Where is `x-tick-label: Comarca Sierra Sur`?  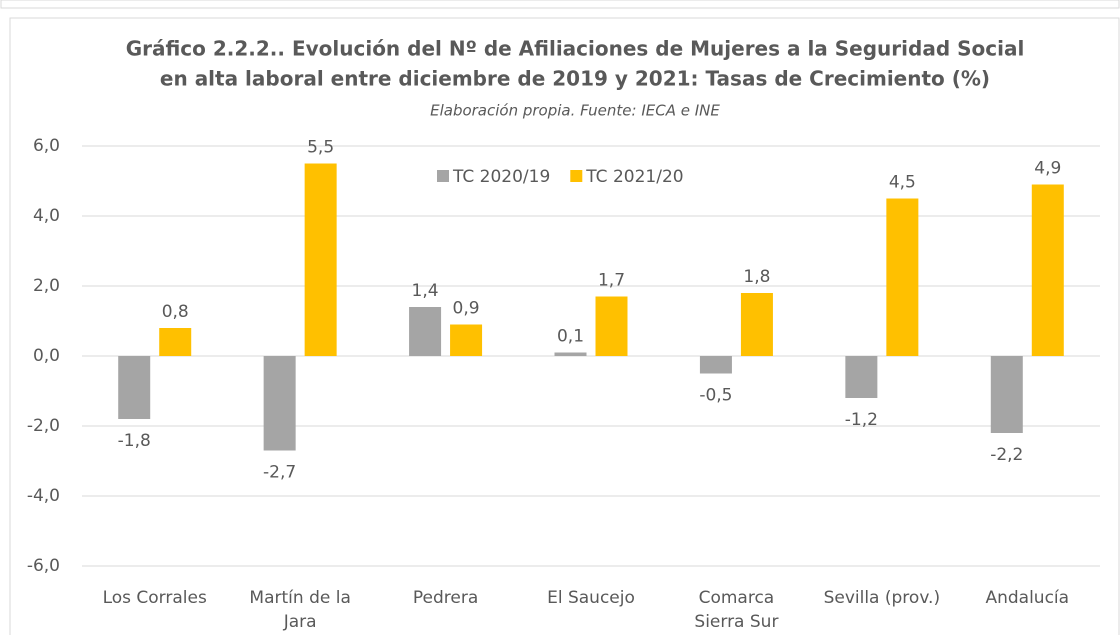
x-tick-label: Comarca Sierra Sur is located at coordinates (736, 610).